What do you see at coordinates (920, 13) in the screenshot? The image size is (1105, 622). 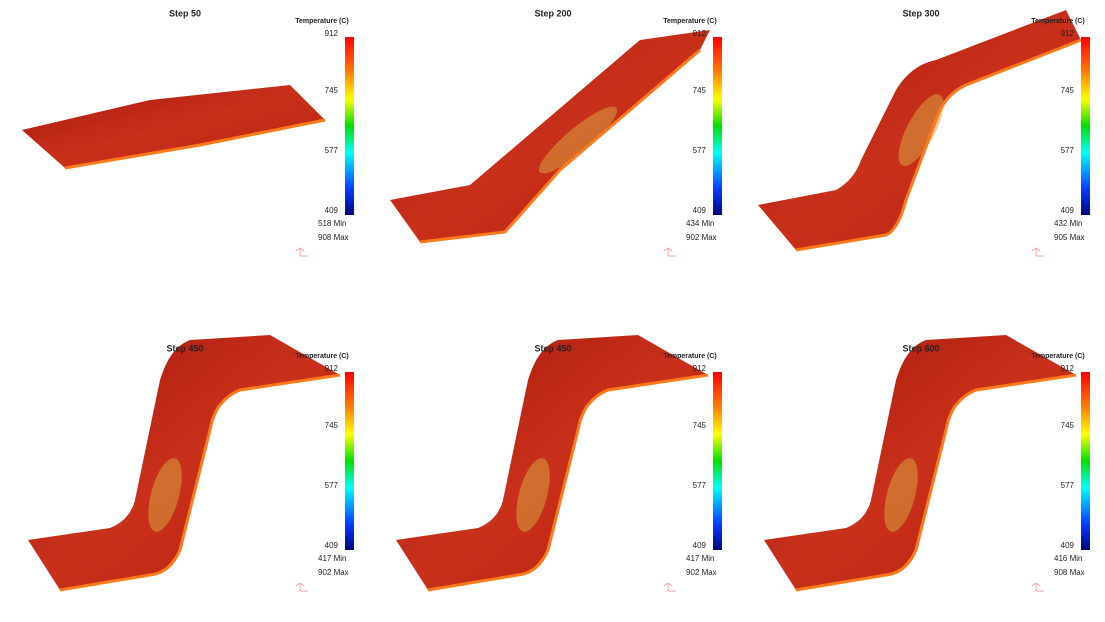 I see `panel-title: Step 300` at bounding box center [920, 13].